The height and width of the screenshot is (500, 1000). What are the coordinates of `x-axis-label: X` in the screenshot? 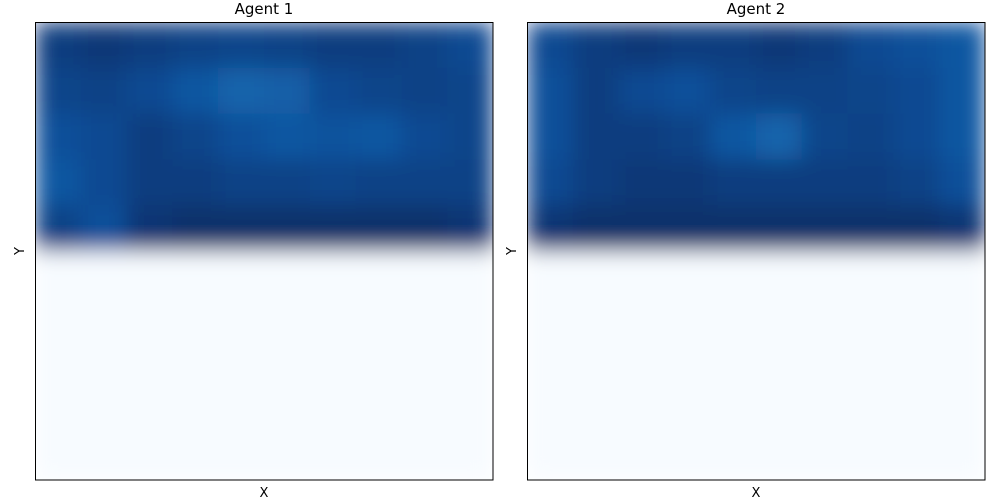 It's located at (756, 493).